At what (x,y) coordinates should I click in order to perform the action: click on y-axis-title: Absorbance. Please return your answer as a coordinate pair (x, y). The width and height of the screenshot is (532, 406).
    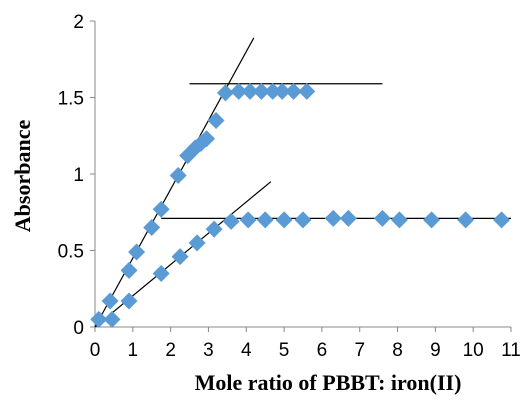
    Looking at the image, I should click on (22, 176).